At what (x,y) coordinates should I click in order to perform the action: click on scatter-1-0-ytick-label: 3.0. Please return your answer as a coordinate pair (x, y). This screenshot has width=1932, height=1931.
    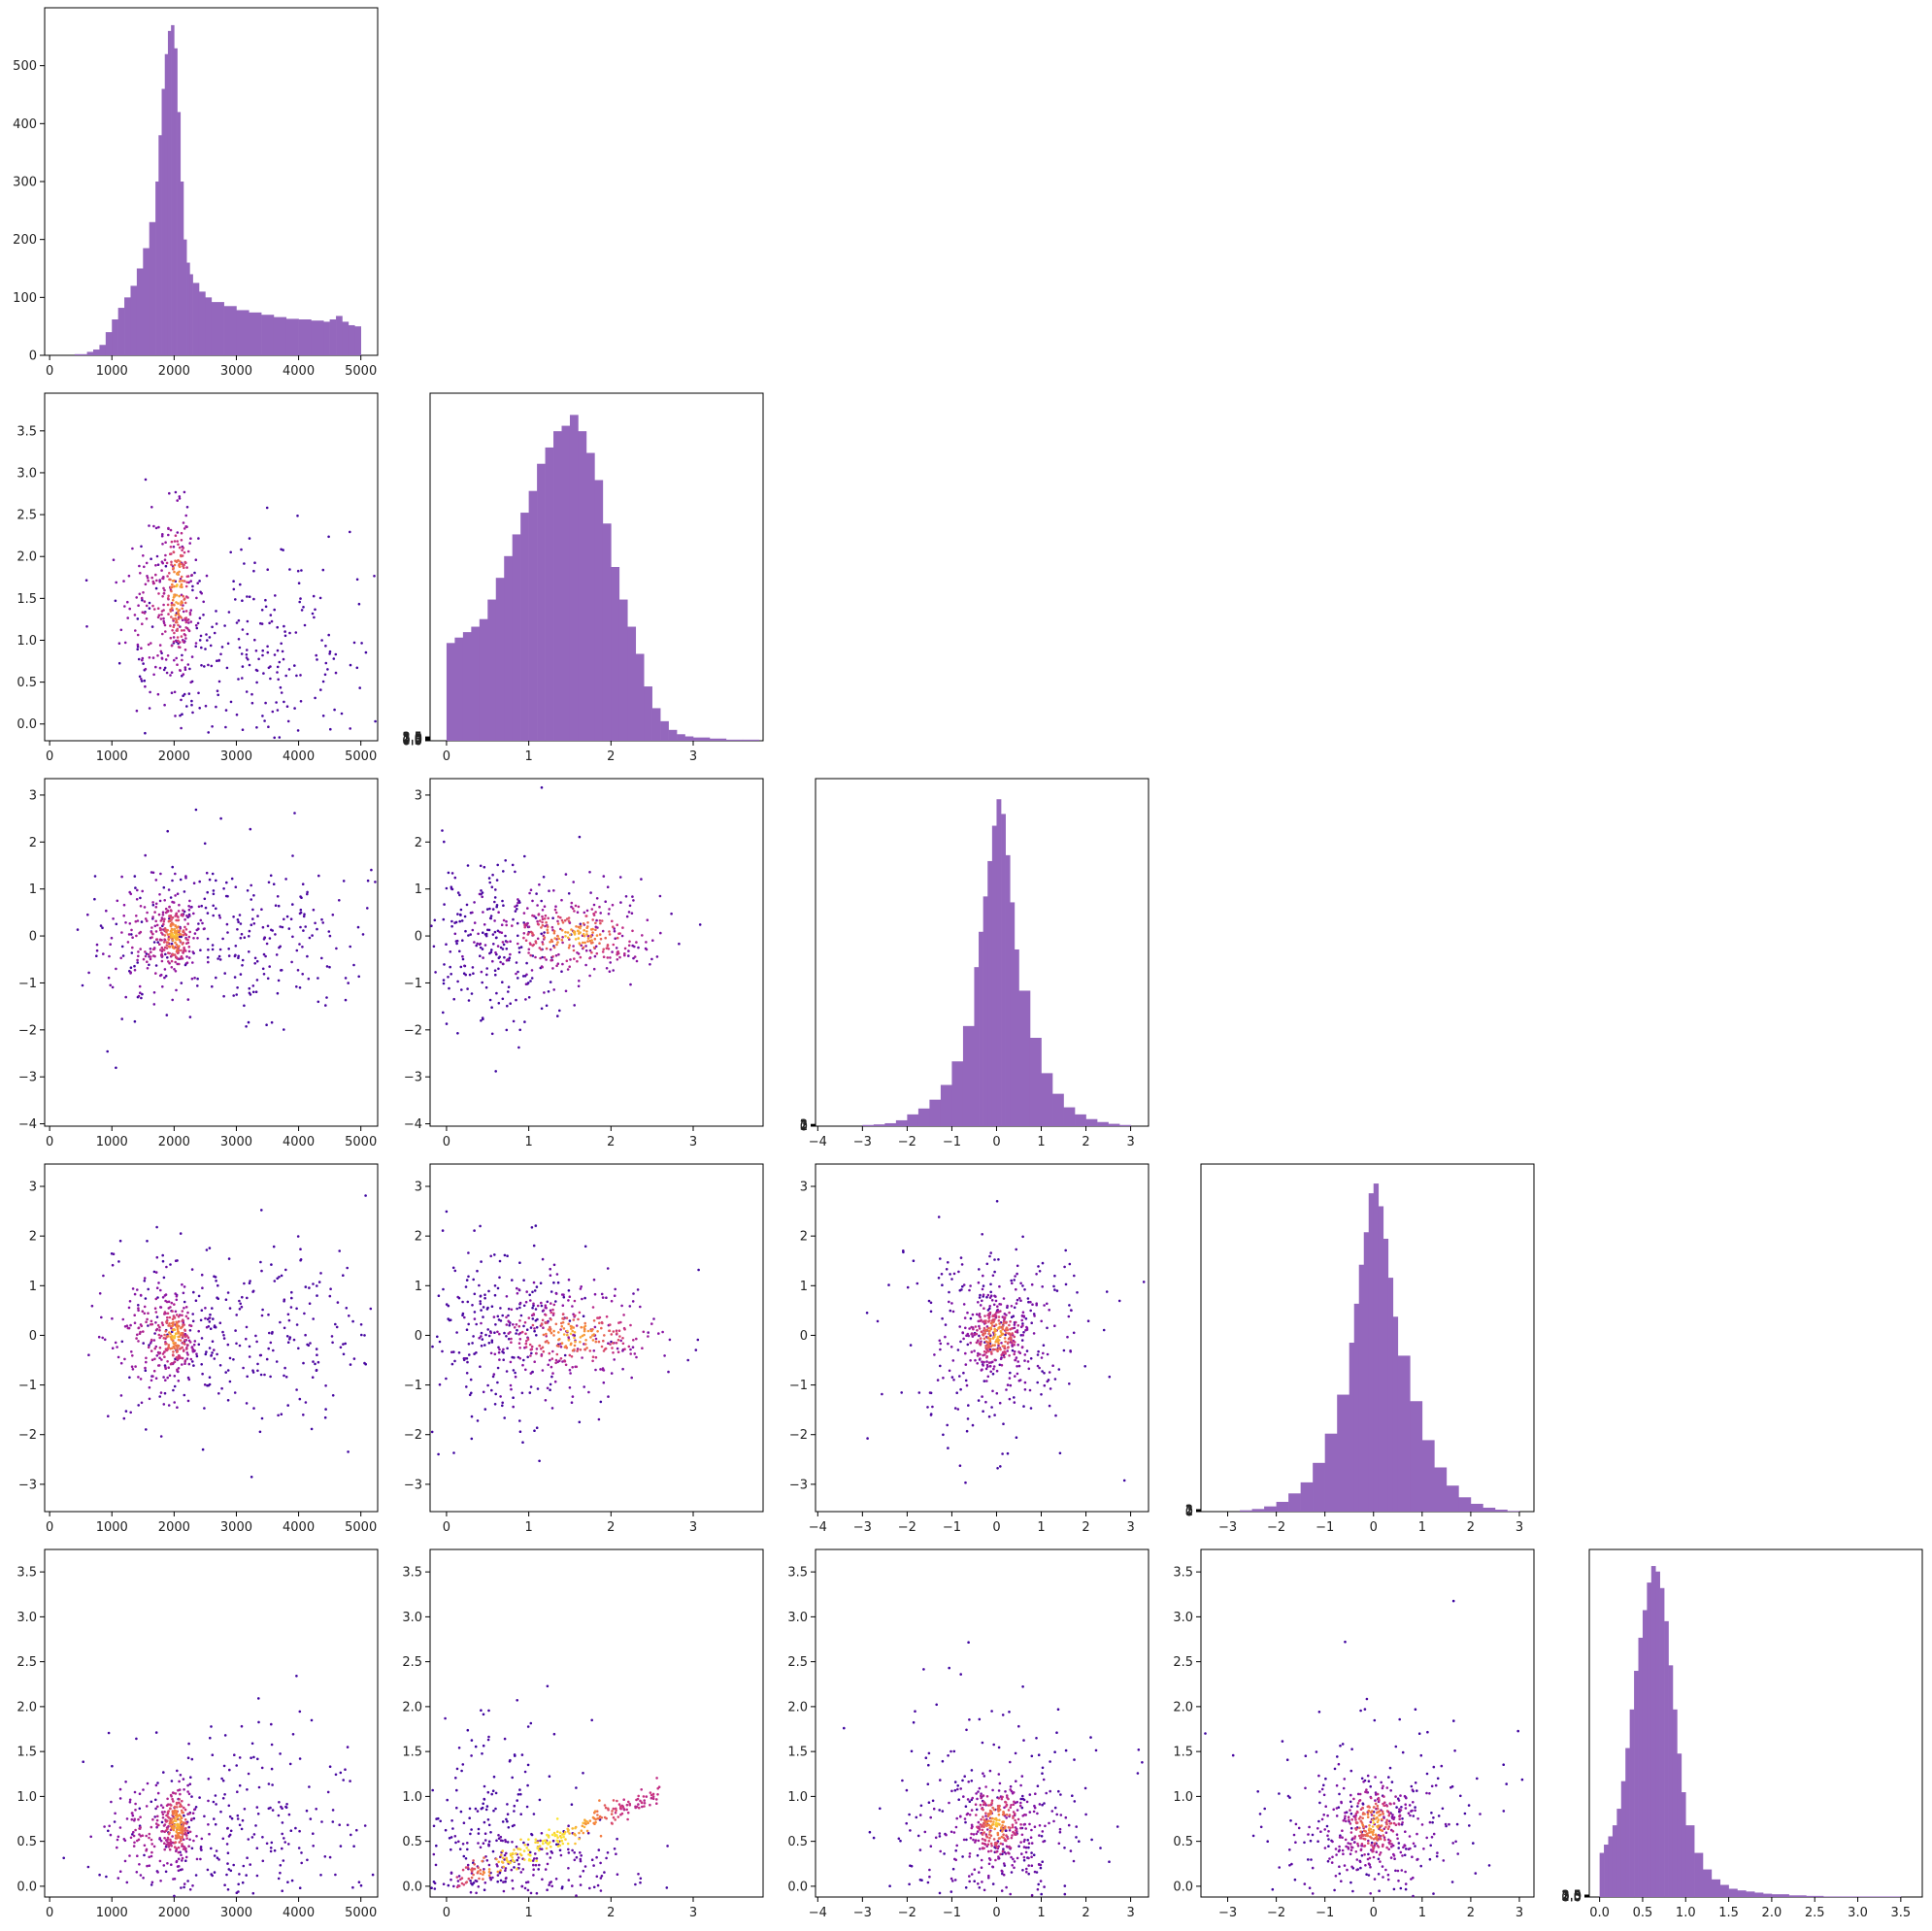
    Looking at the image, I should click on (27, 473).